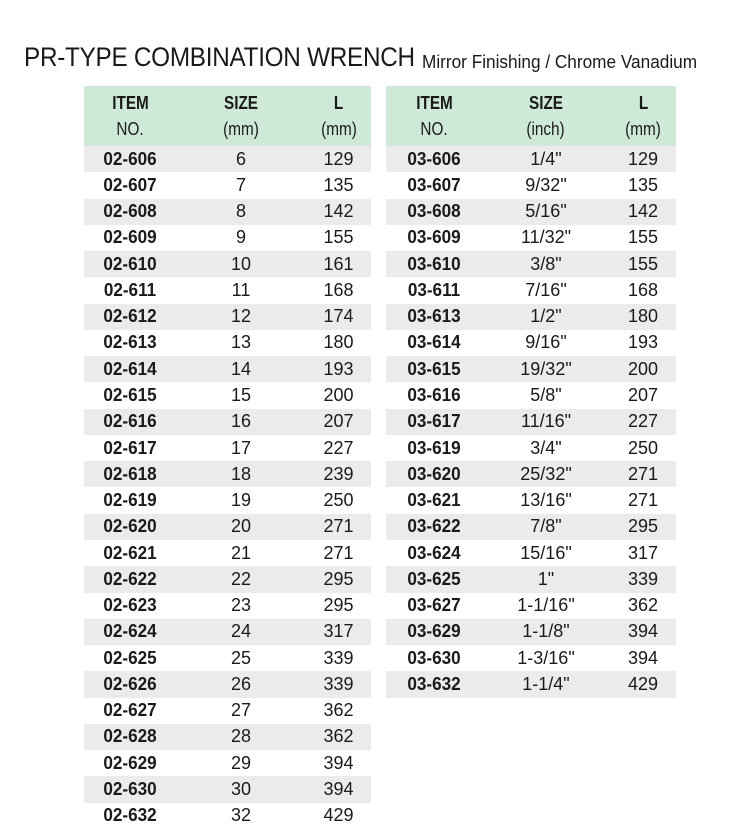 The image size is (750, 838). What do you see at coordinates (227, 816) in the screenshot?
I see `table-row: 02-632 32 429` at bounding box center [227, 816].